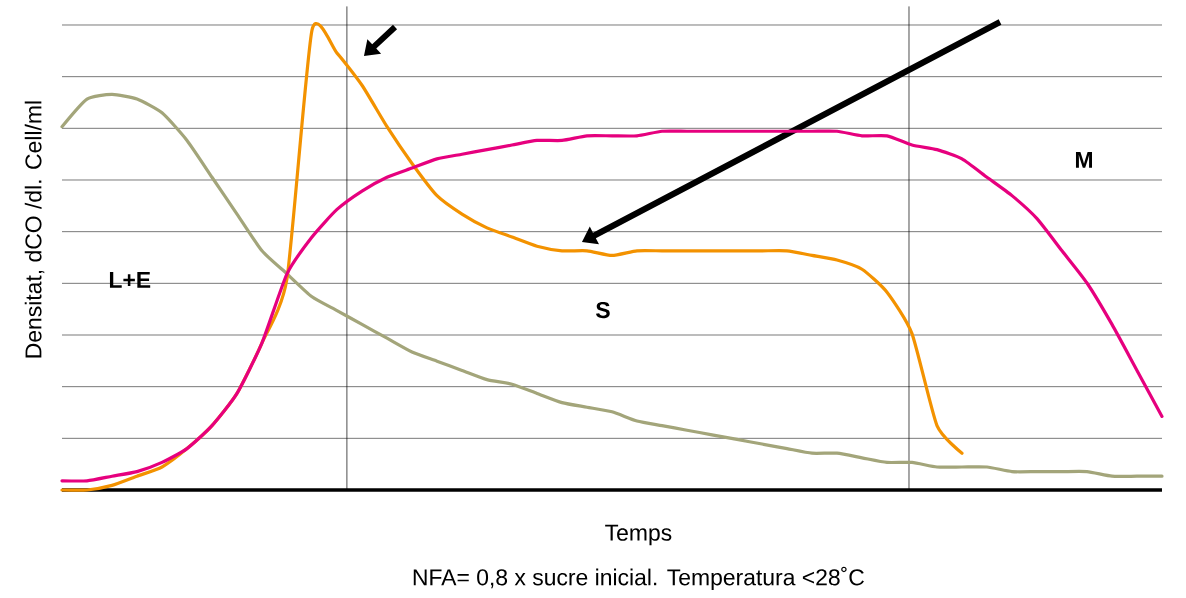  I want to click on annotation: L+E, so click(130, 279).